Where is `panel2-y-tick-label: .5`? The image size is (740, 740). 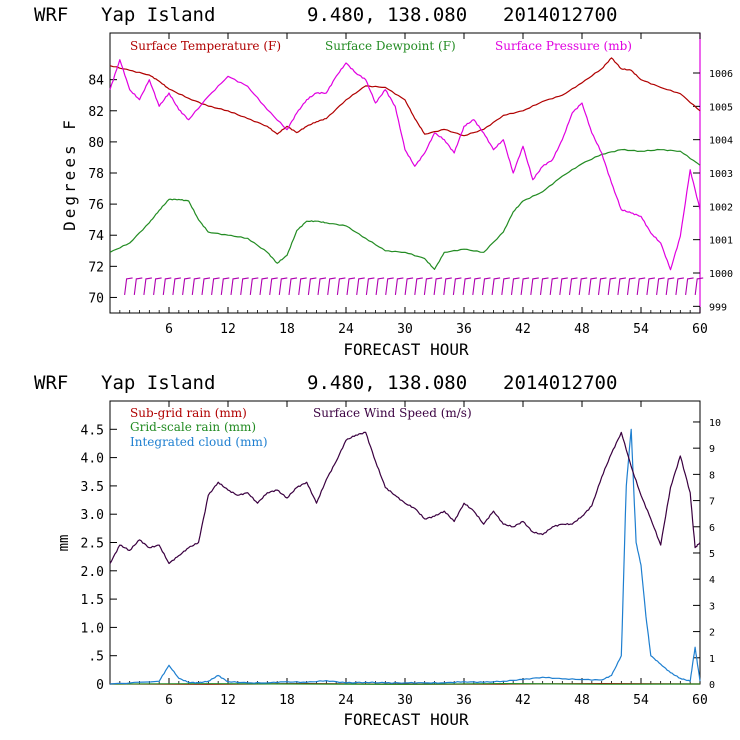 panel2-y-tick-label: .5 is located at coordinates (96, 657).